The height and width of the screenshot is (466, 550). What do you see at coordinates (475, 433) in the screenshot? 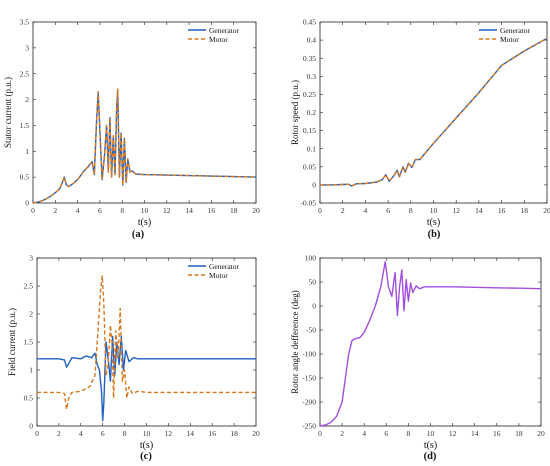
I see `panel-d-x-tick-label: 14` at bounding box center [475, 433].